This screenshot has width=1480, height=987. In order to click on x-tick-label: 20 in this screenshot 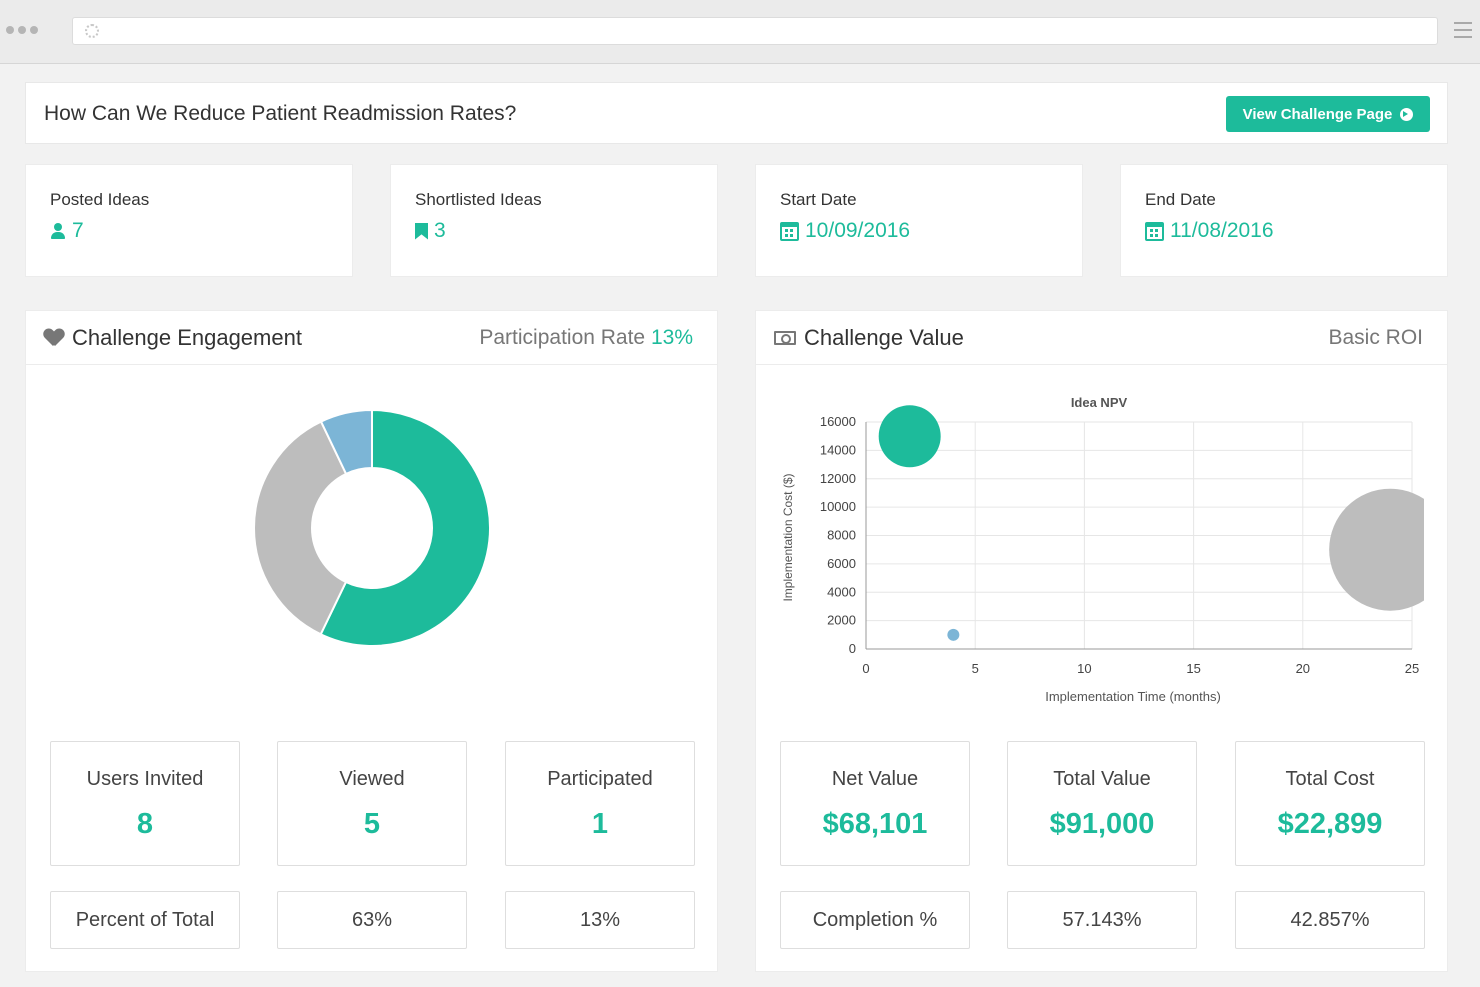, I will do `click(1303, 668)`.